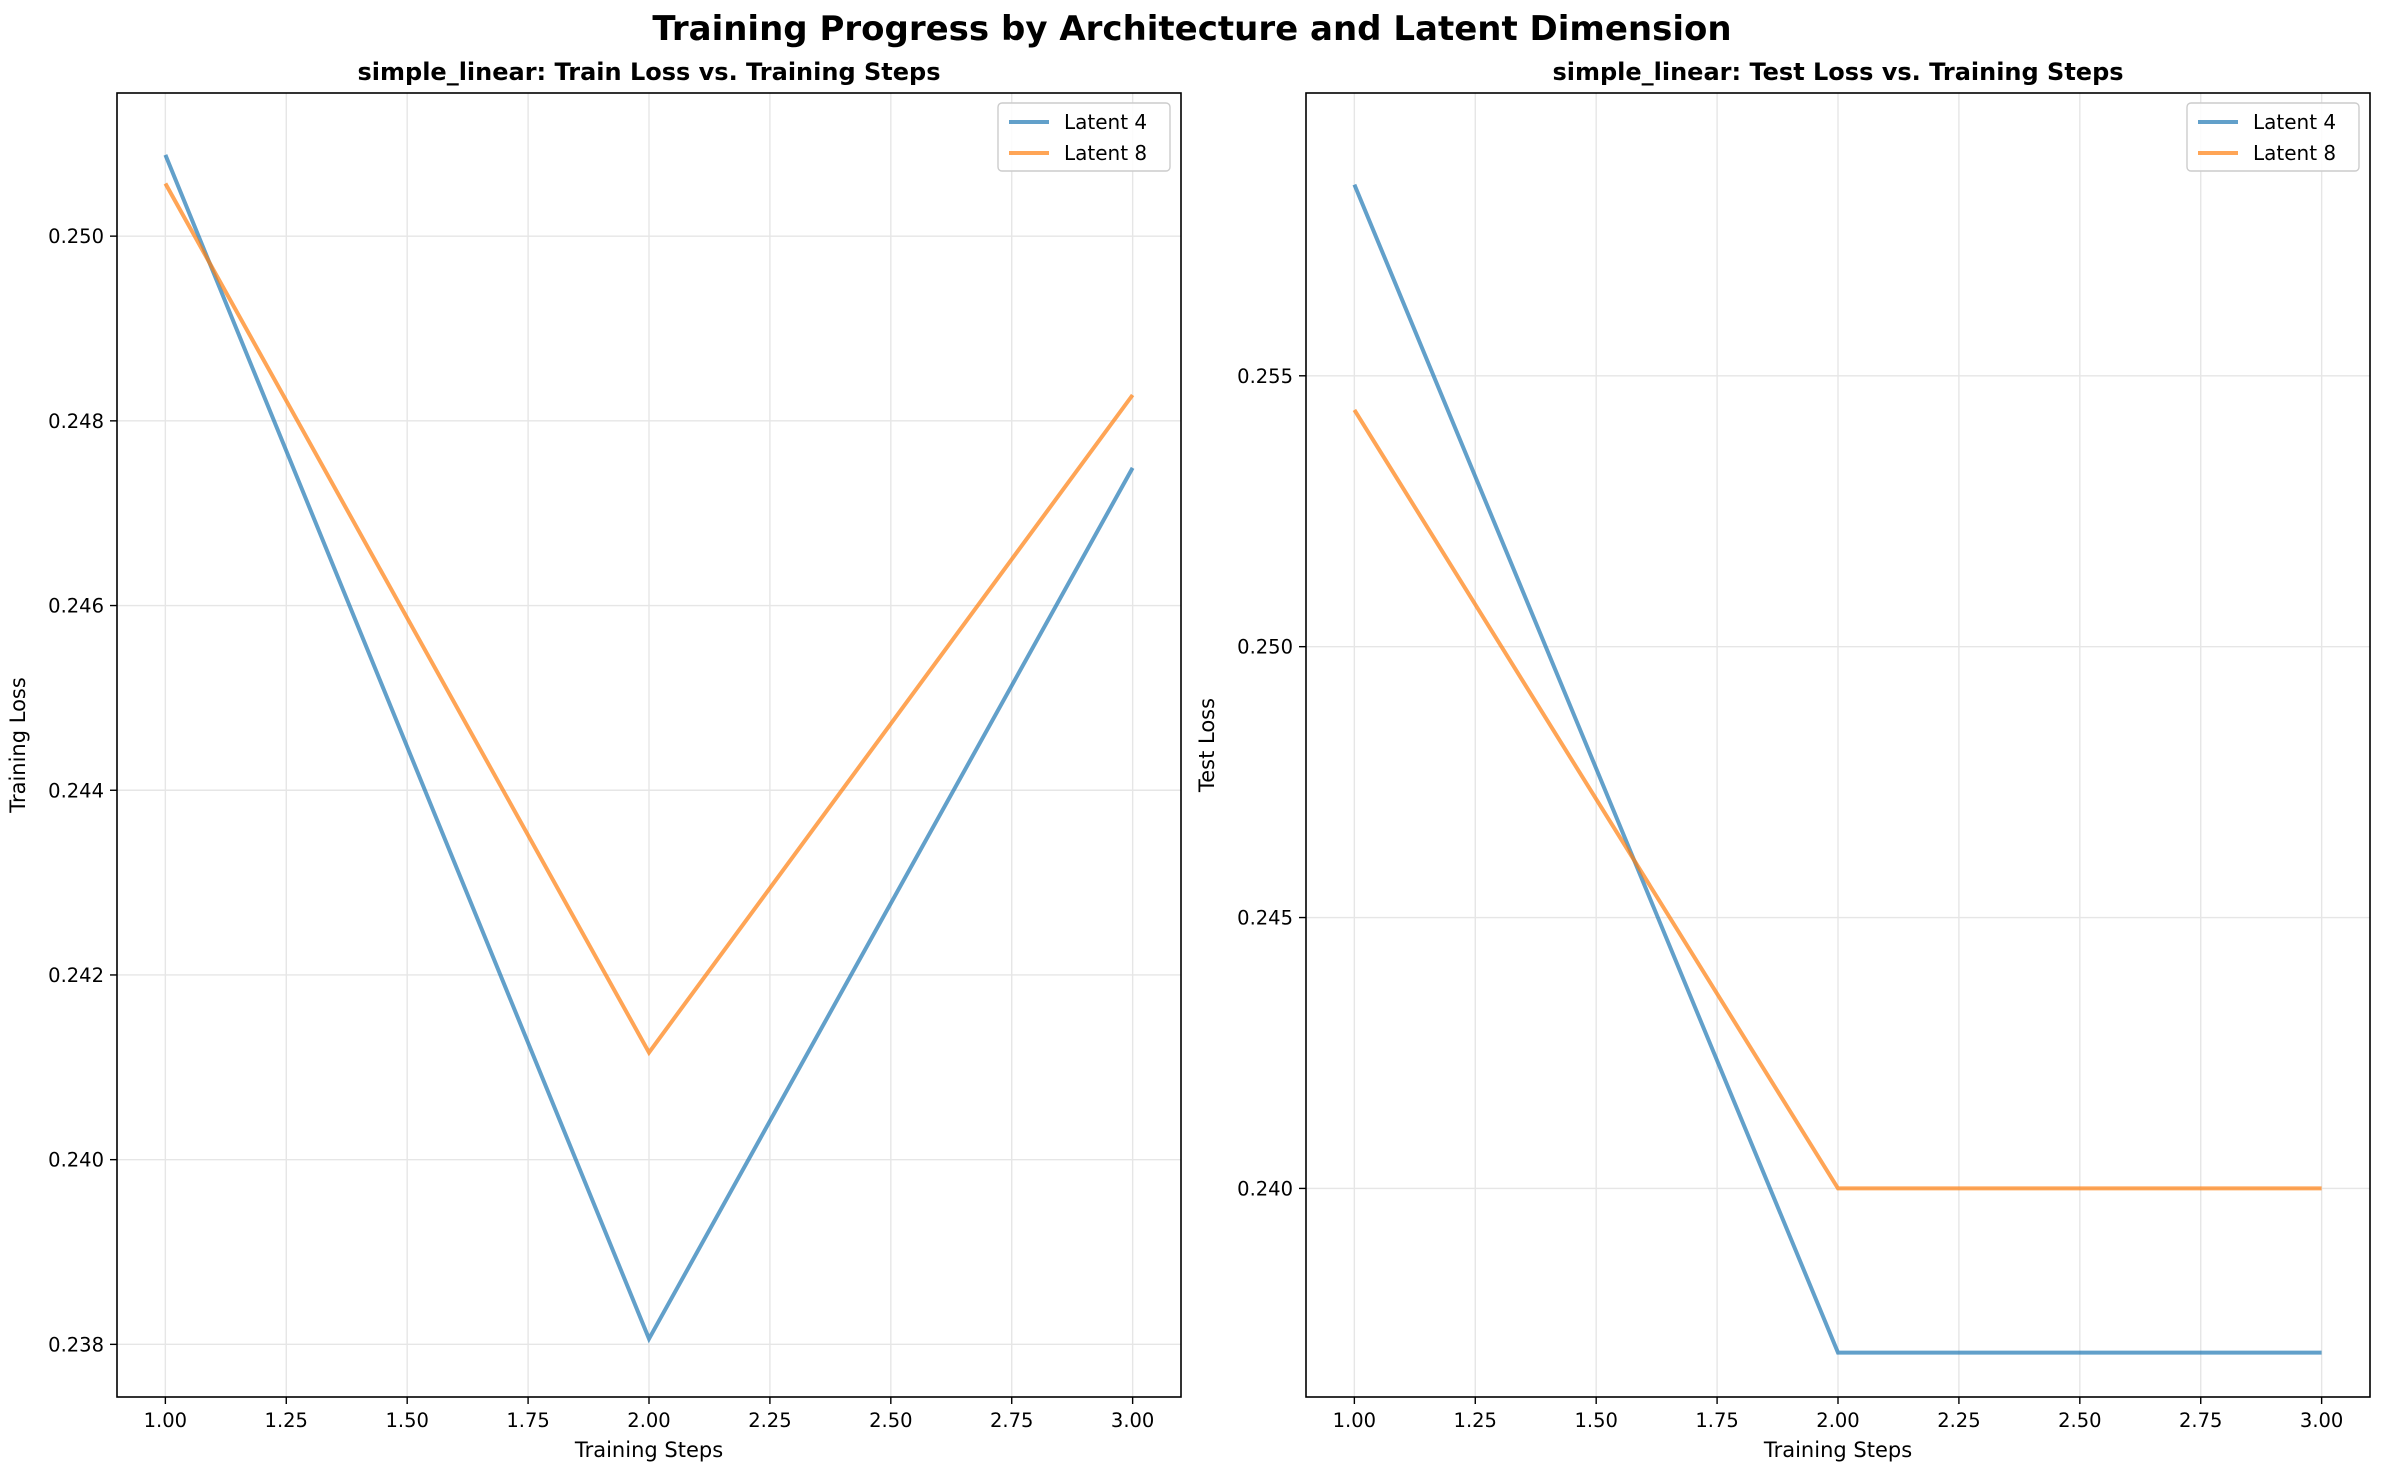 The width and height of the screenshot is (2384, 1475). I want to click on y-tick-label: 0.255, so click(1265, 376).